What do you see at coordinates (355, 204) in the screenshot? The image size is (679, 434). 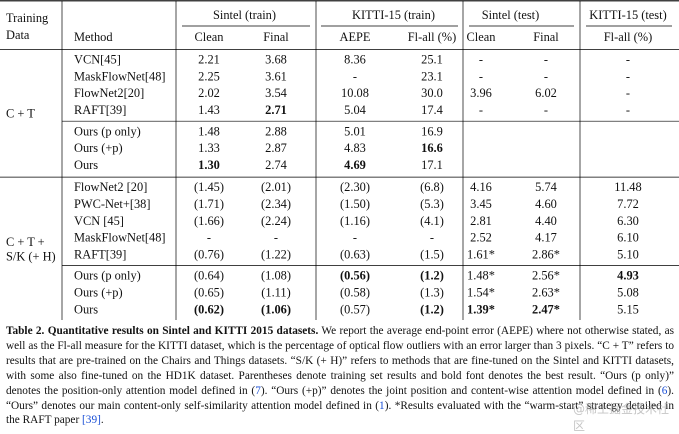 I see `cell-aepe-2: (1.50)` at bounding box center [355, 204].